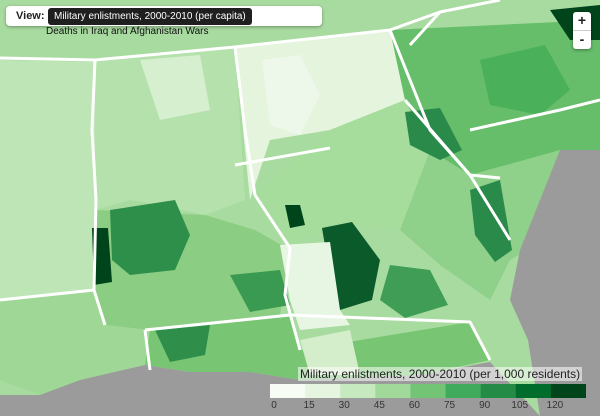 This screenshot has width=600, height=416. What do you see at coordinates (250, 31) in the screenshot?
I see `state-border-north` at bounding box center [250, 31].